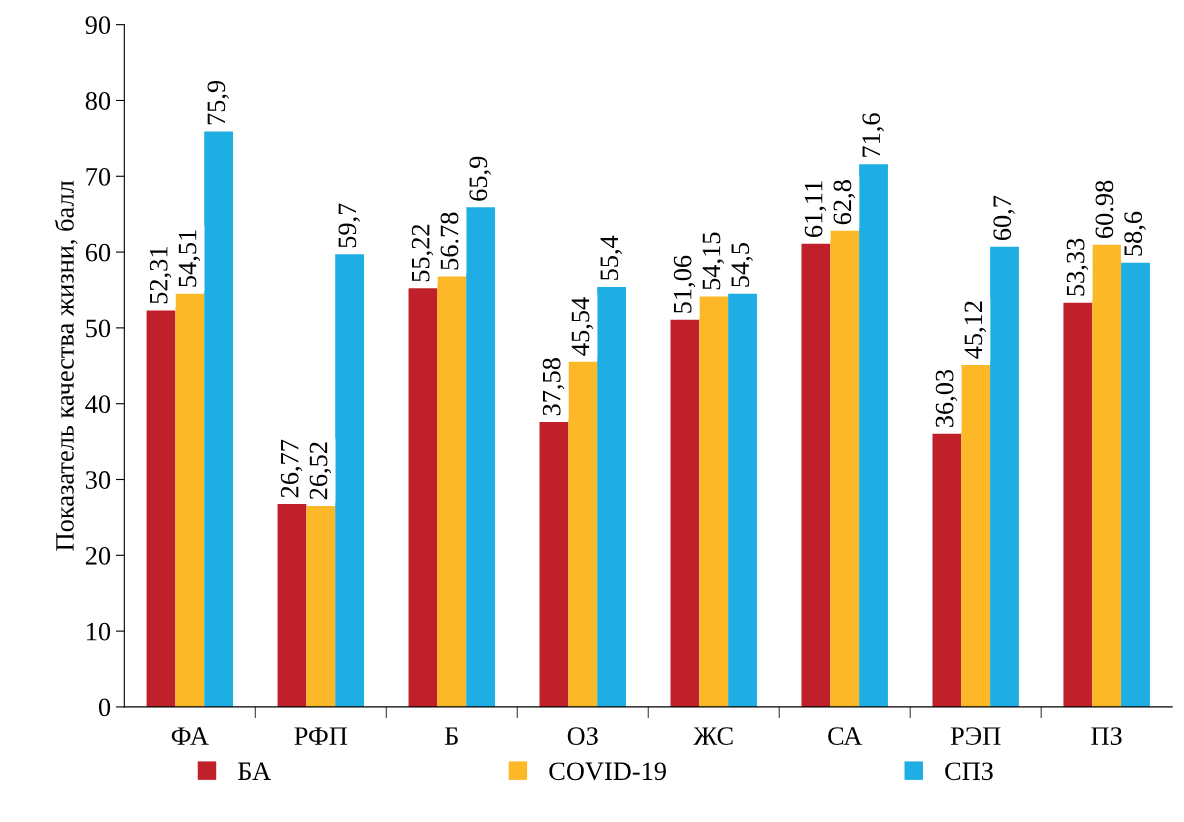 The height and width of the screenshot is (822, 1184). I want to click on data-label: 51,06, so click(684, 284).